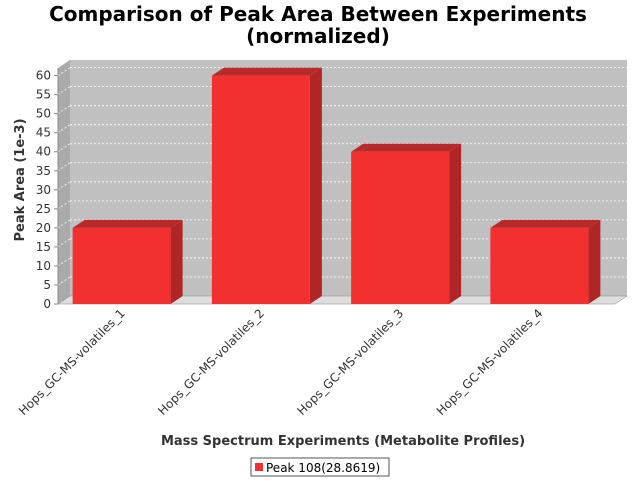 This screenshot has height=480, width=640. What do you see at coordinates (43, 171) in the screenshot?
I see `y-tick-label: 35` at bounding box center [43, 171].